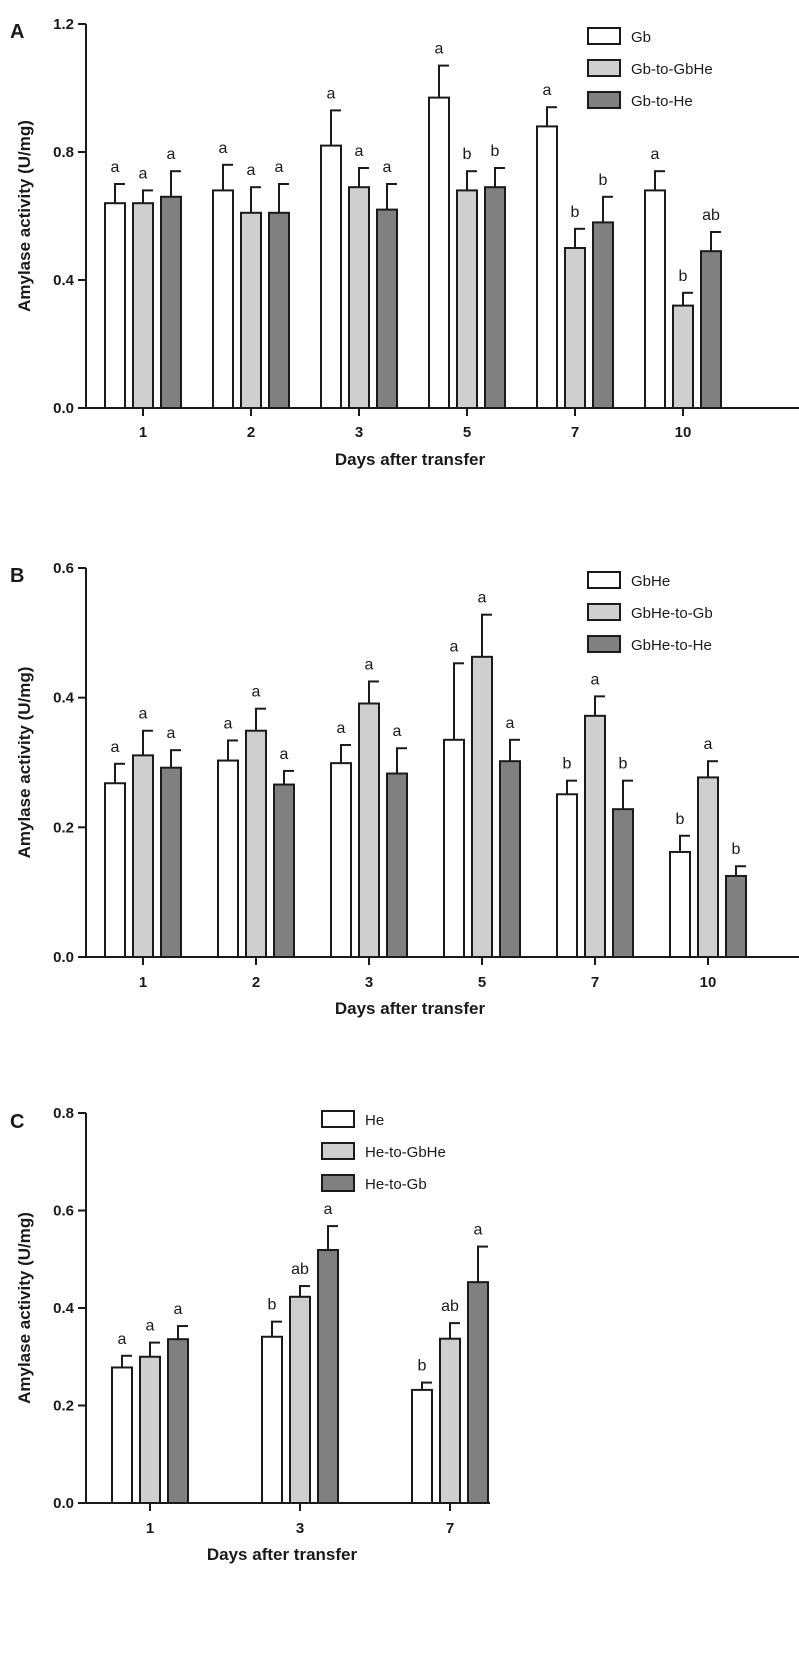  Describe the element at coordinates (650, 68) in the screenshot. I see `legend: Gb Gb-to-GbHe Gb-to-He` at that location.